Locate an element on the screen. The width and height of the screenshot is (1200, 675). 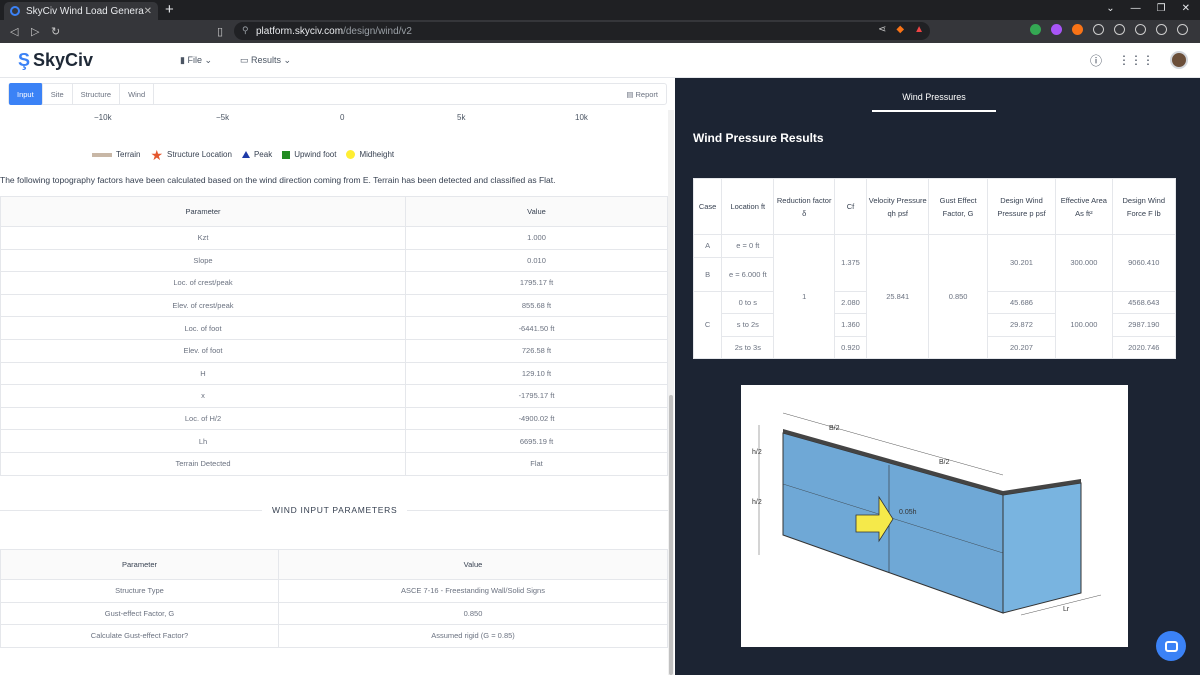
p-cell: 20.207 is located at coordinates (1021, 347).